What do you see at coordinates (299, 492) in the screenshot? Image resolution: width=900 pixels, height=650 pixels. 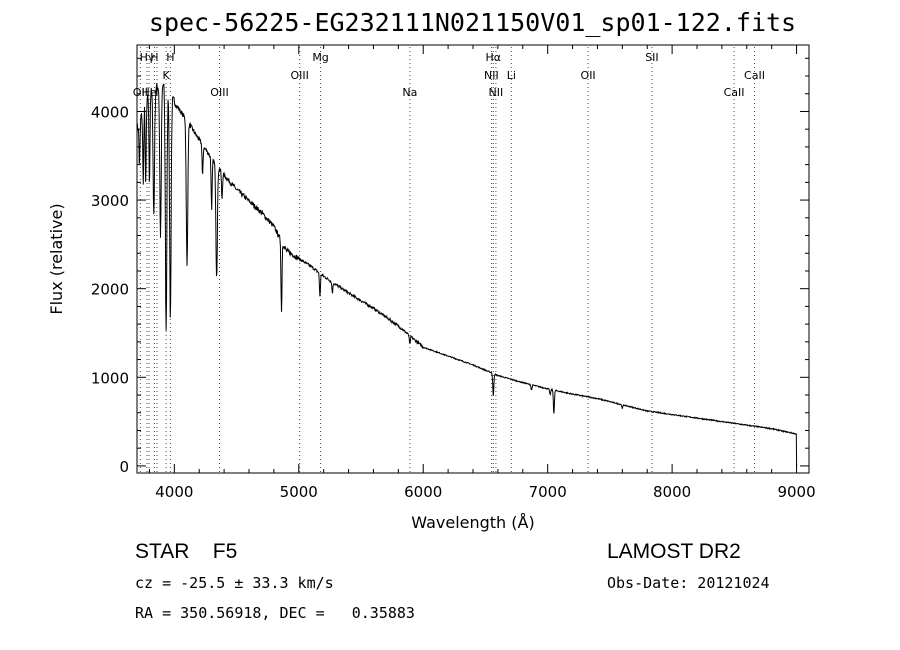 I see `x-tick-label: 5000` at bounding box center [299, 492].